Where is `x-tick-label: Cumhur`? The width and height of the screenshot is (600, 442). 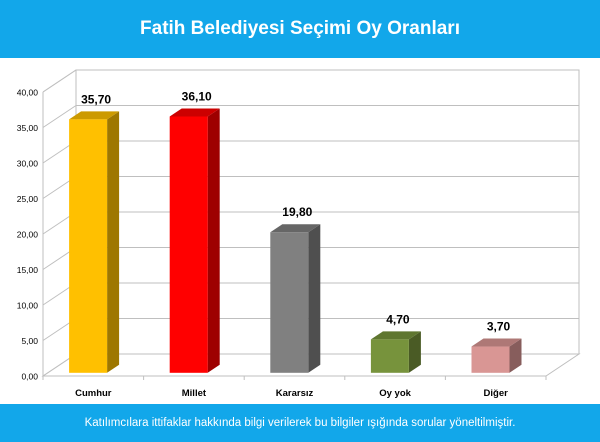 x-tick-label: Cumhur is located at coordinates (93, 393).